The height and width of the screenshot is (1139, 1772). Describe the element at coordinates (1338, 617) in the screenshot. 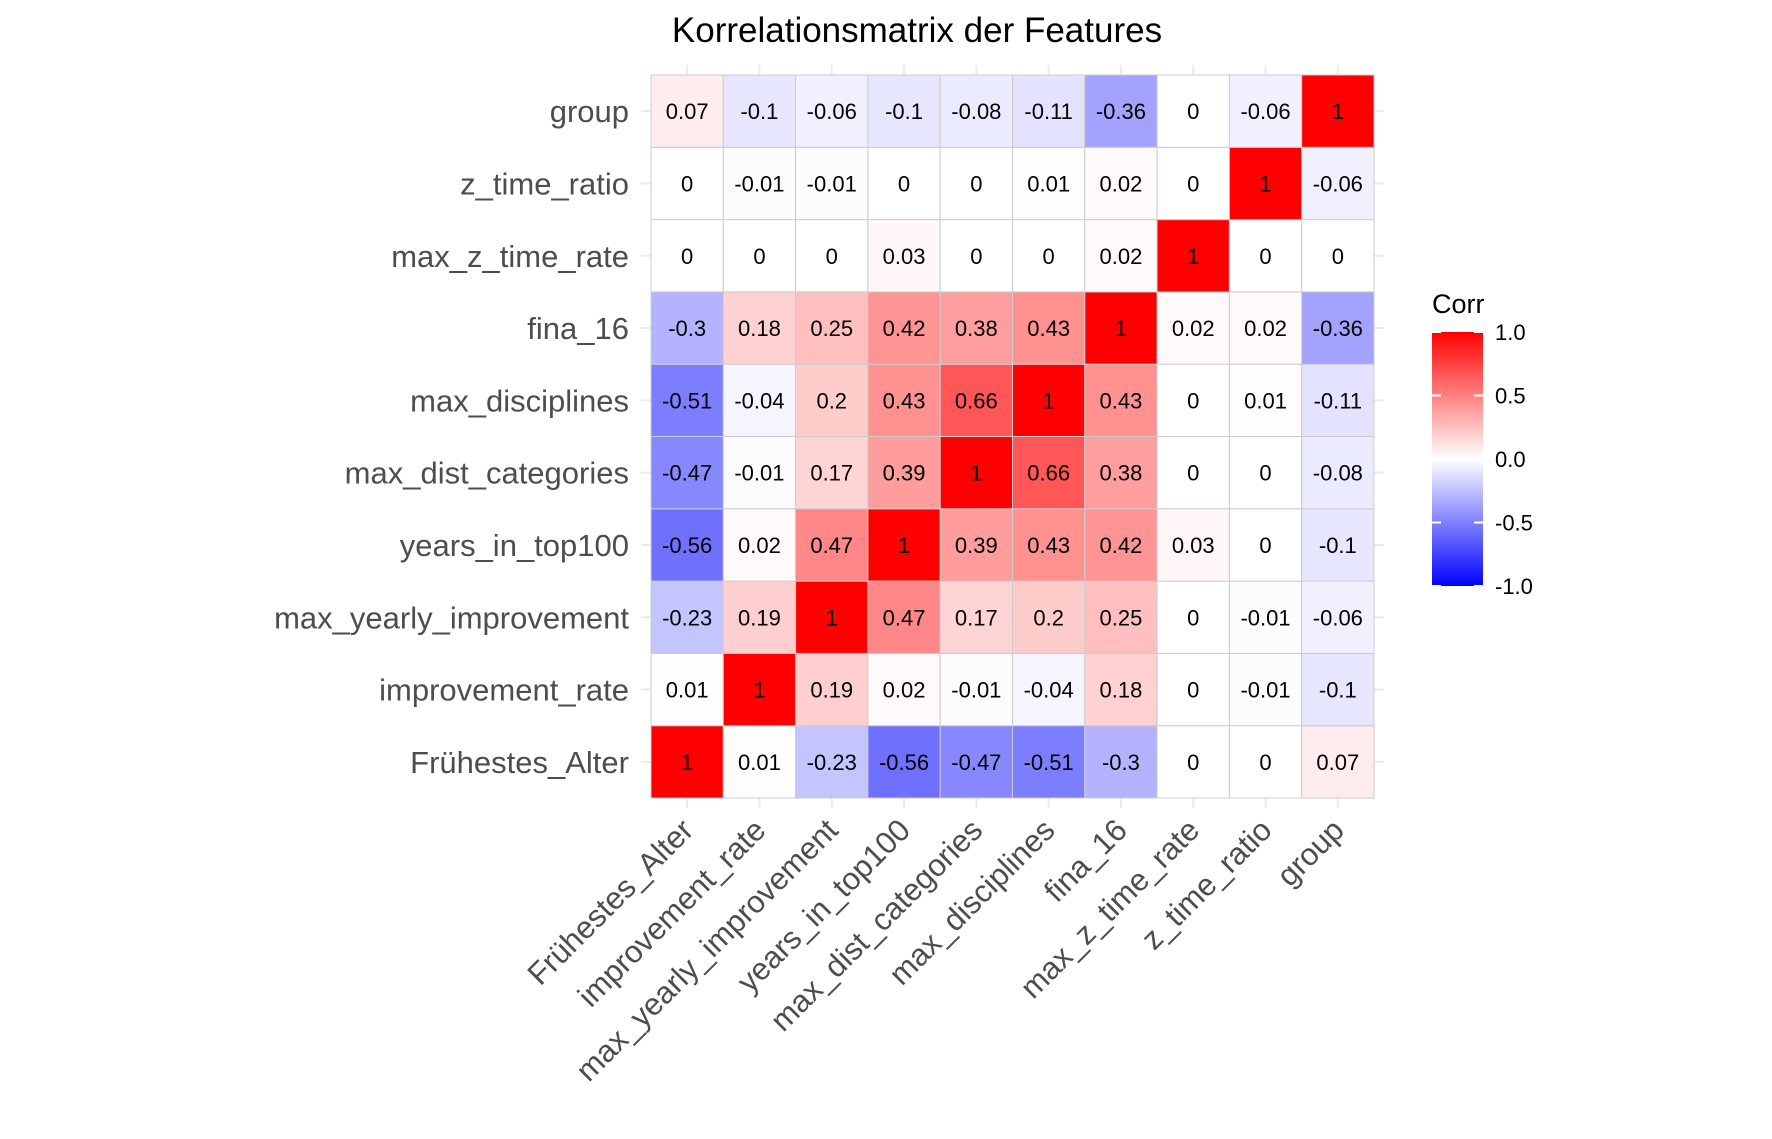

I see `cell-value-label: -0.06` at that location.